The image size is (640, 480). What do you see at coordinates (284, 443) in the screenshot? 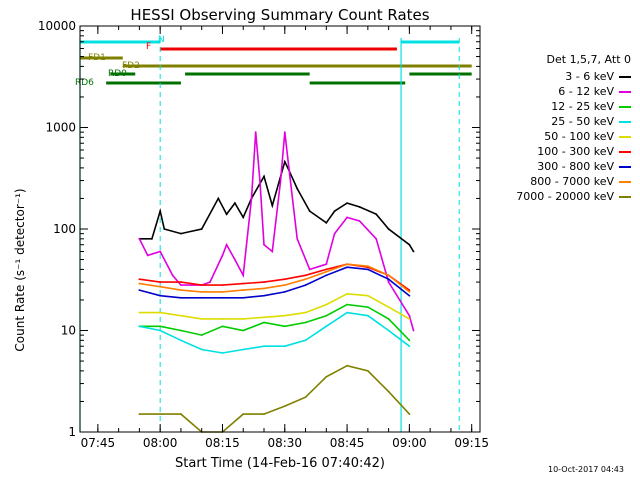
I see `x-tick-label: 08:30` at bounding box center [284, 443].